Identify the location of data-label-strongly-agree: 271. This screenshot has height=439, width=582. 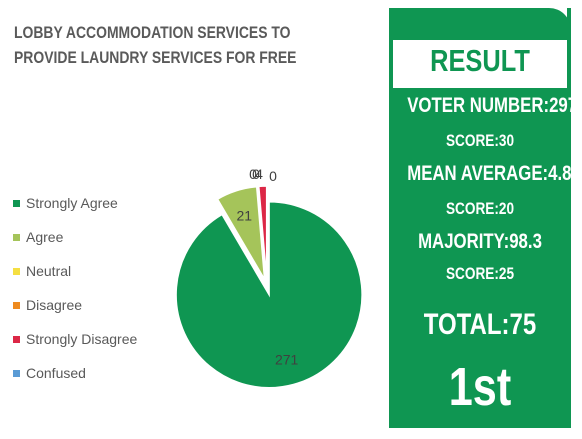
(287, 359).